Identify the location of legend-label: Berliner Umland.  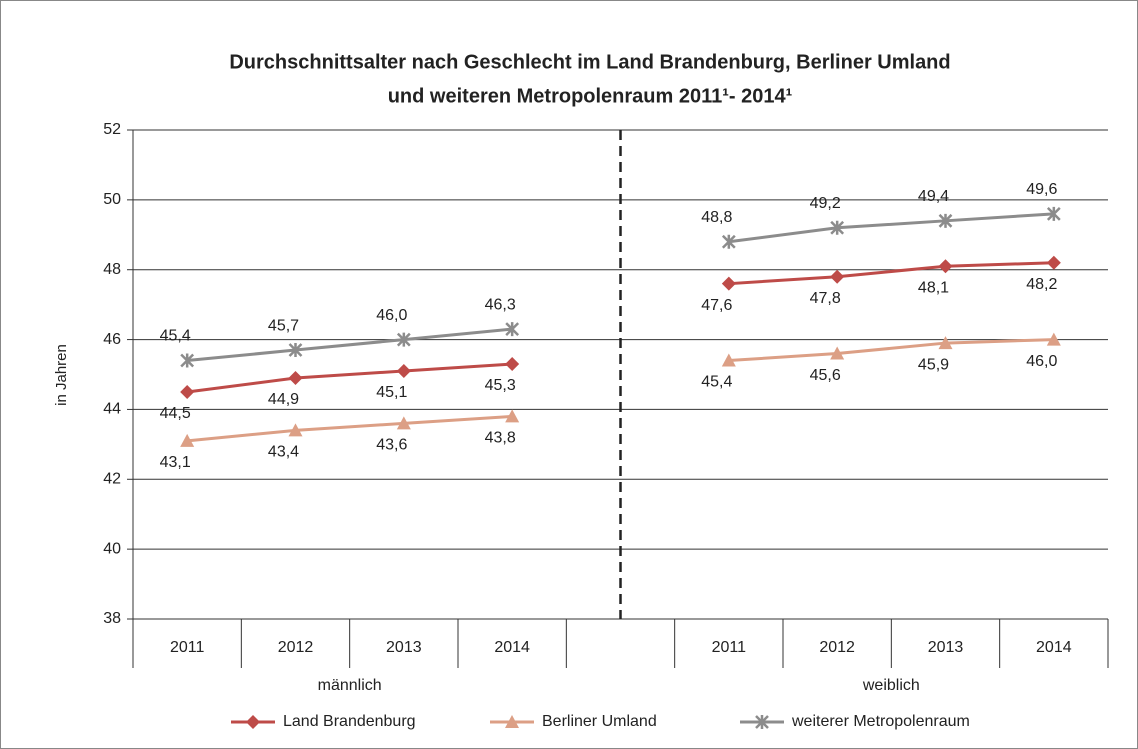
(599, 721).